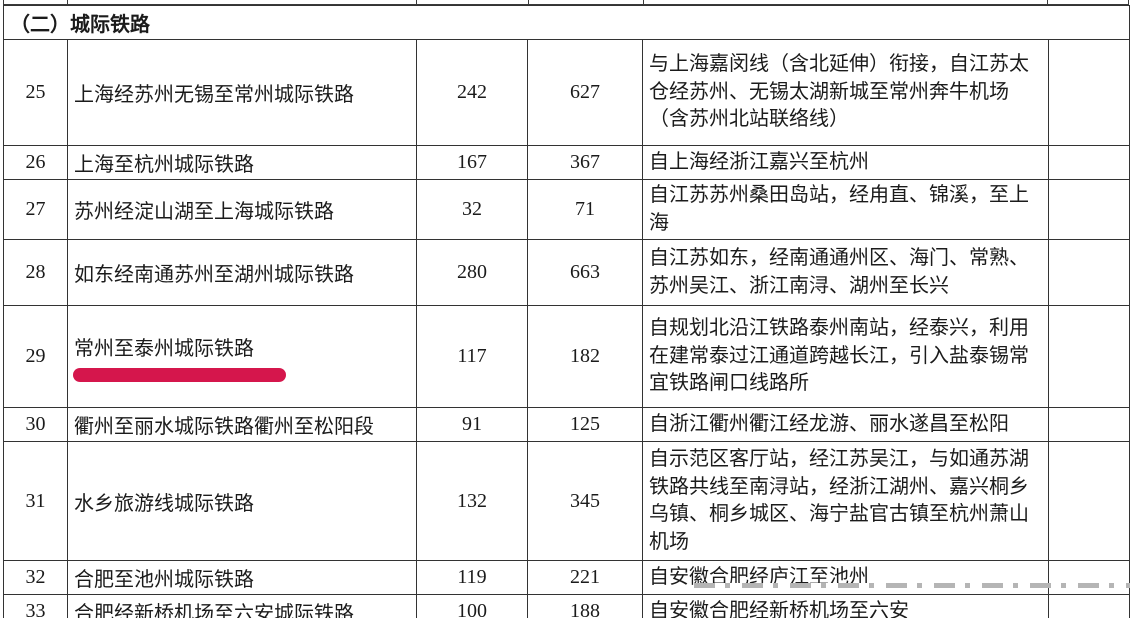 The height and width of the screenshot is (618, 1132). I want to click on description-cell: 自江苏苏州桑田岛站，经甪直、锦溪，至上海, so click(845, 209).